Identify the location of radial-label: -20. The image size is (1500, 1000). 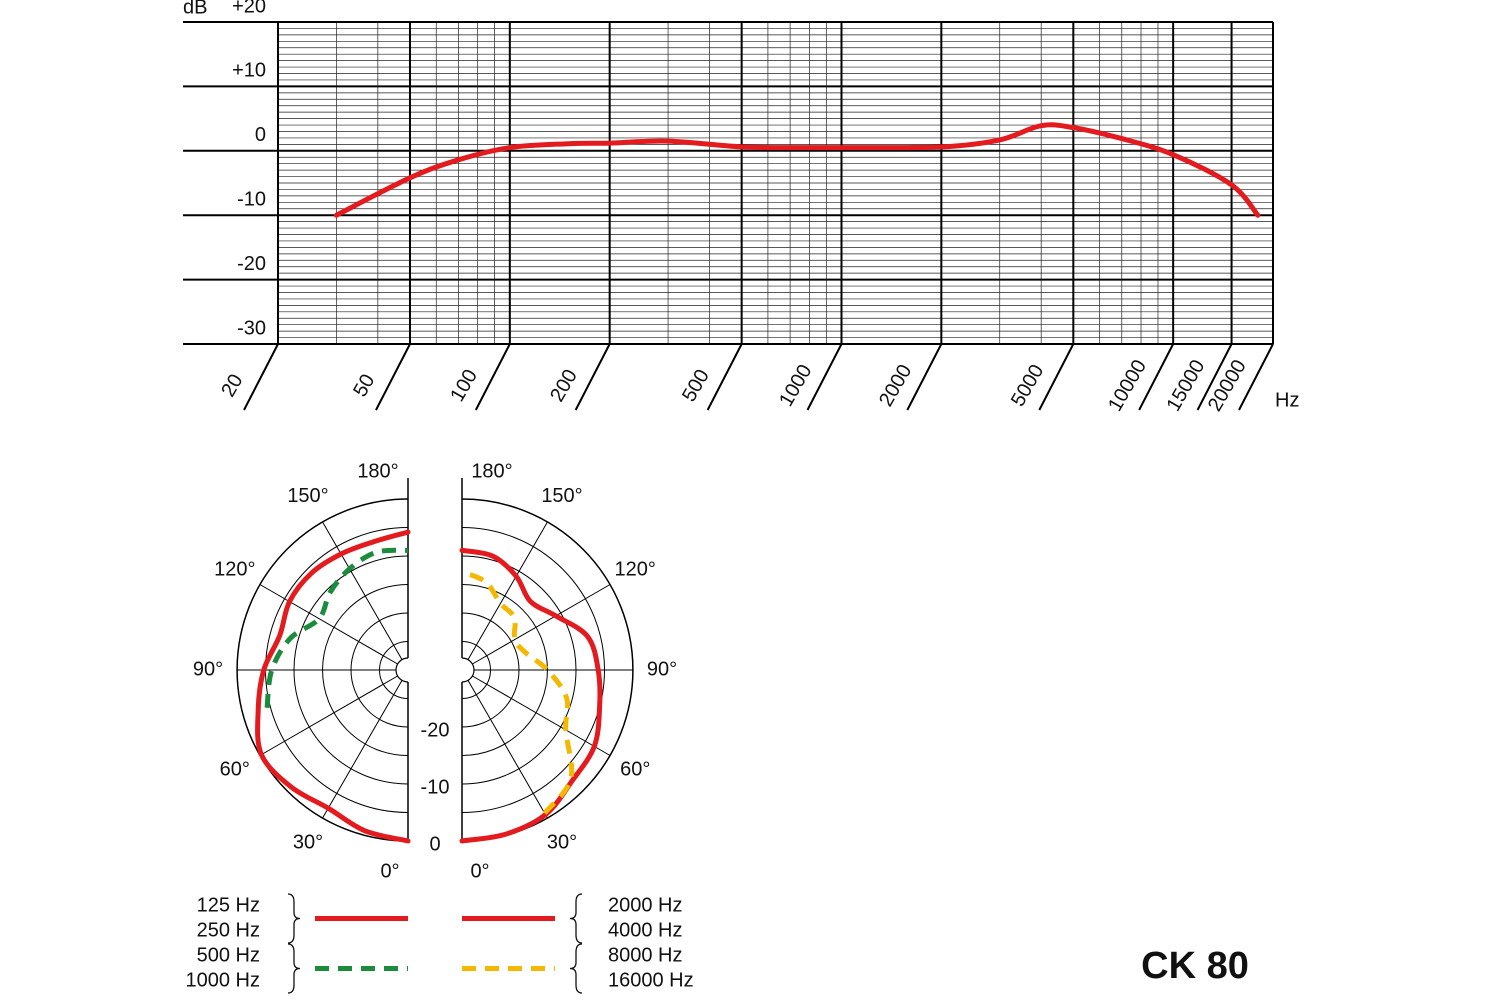
(435, 730).